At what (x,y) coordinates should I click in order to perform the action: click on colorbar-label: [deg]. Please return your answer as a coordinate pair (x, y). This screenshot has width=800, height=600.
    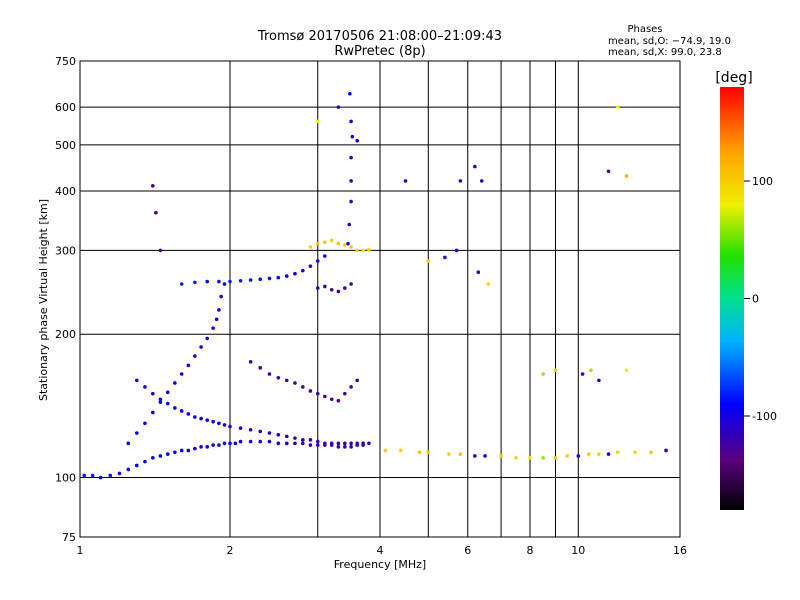
    Looking at the image, I should click on (733, 78).